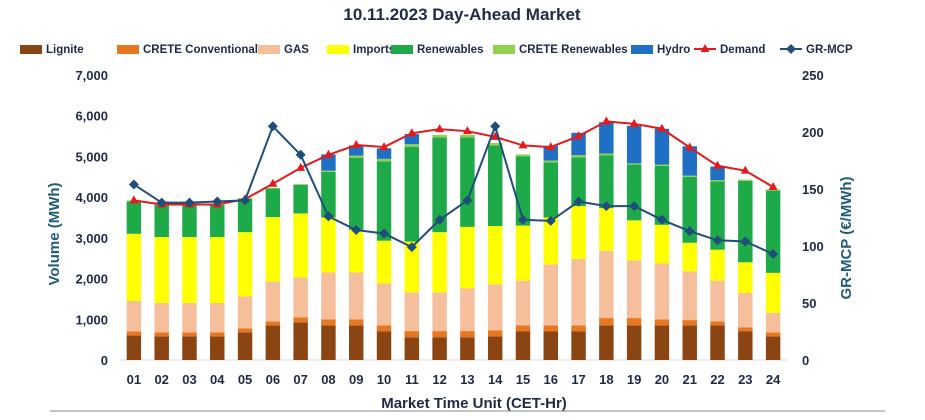 Image resolution: width=925 pixels, height=420 pixels. Describe the element at coordinates (805, 360) in the screenshot. I see `y2-tick-label: 0` at that location.